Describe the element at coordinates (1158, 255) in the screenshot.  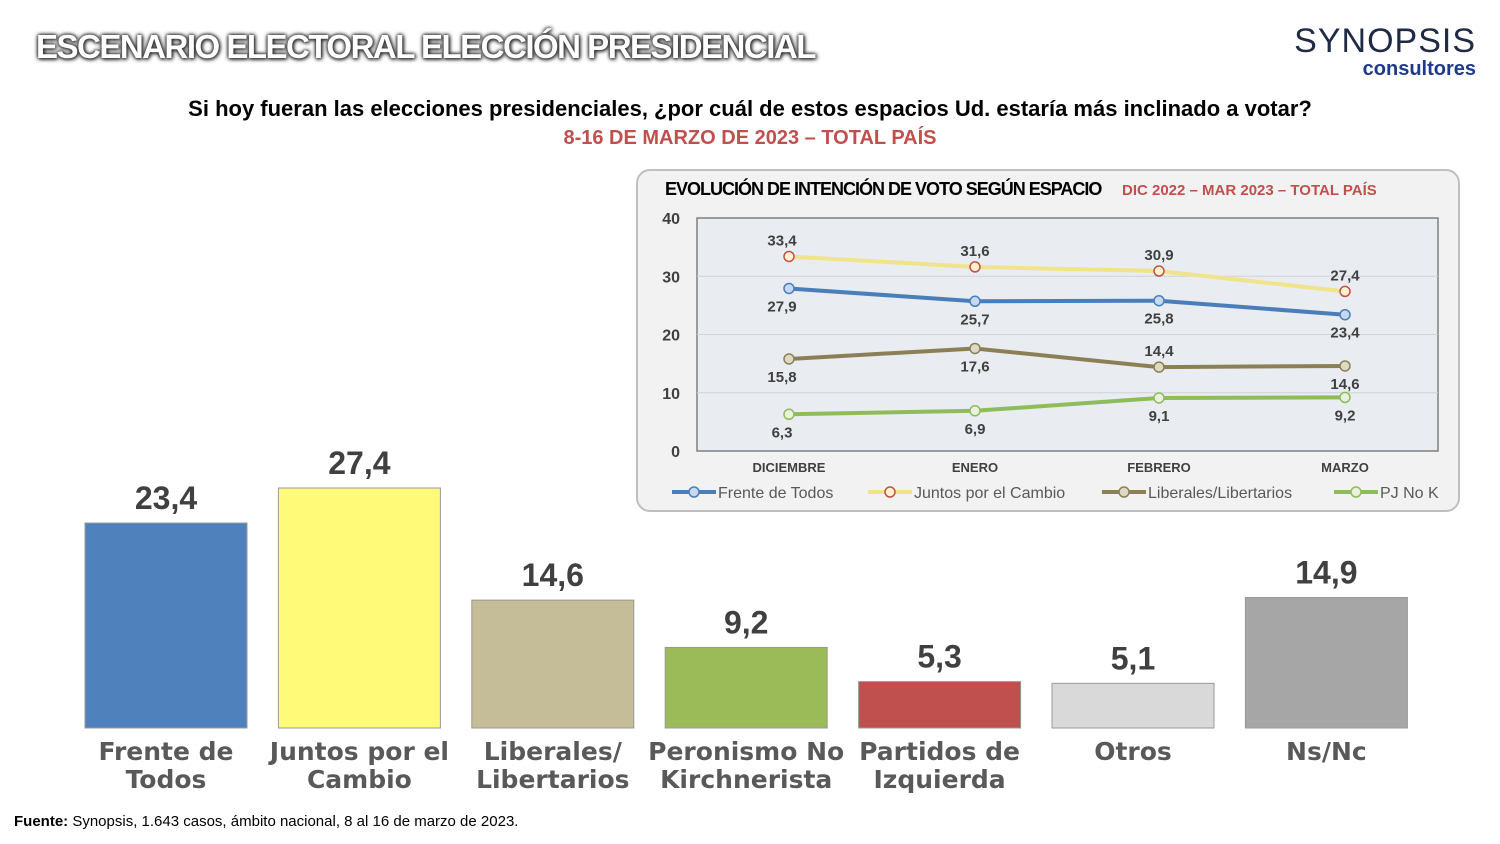
I see `data-label: 30,9` at that location.